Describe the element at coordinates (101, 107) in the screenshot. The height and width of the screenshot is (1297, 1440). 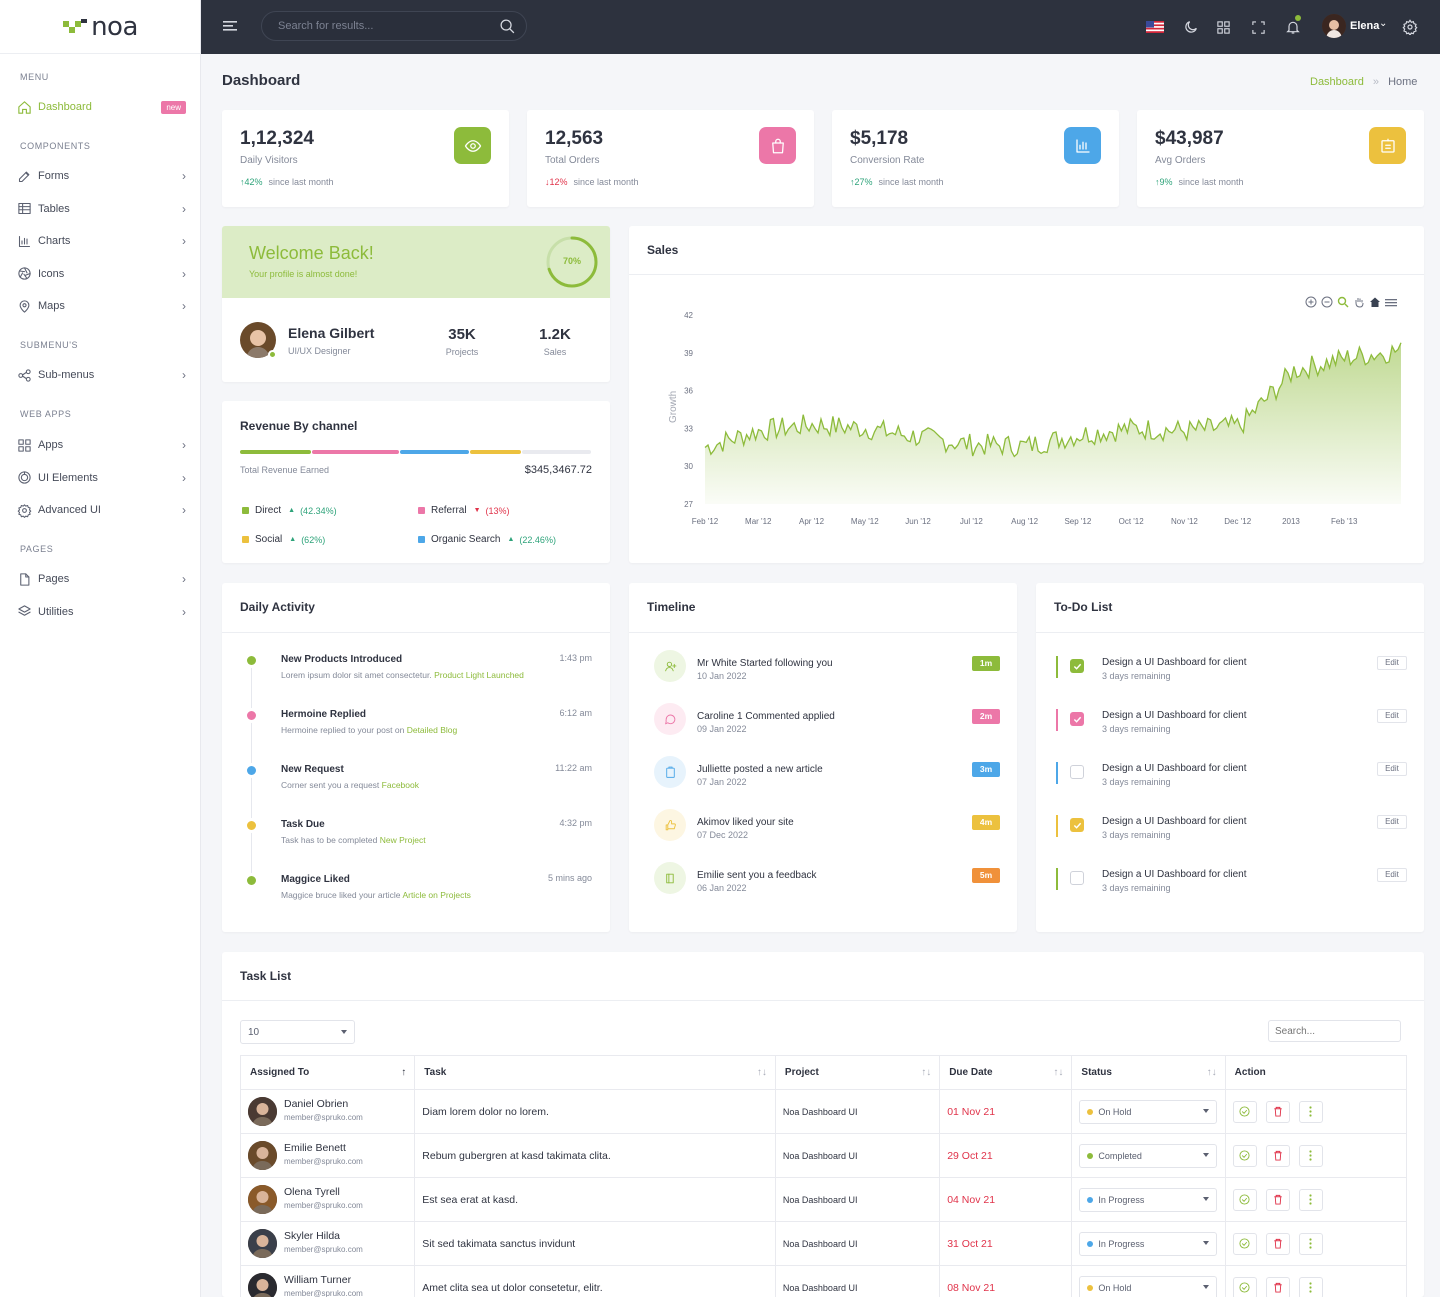
I see `sidebar-item-dashboard: Dashboard new` at that location.